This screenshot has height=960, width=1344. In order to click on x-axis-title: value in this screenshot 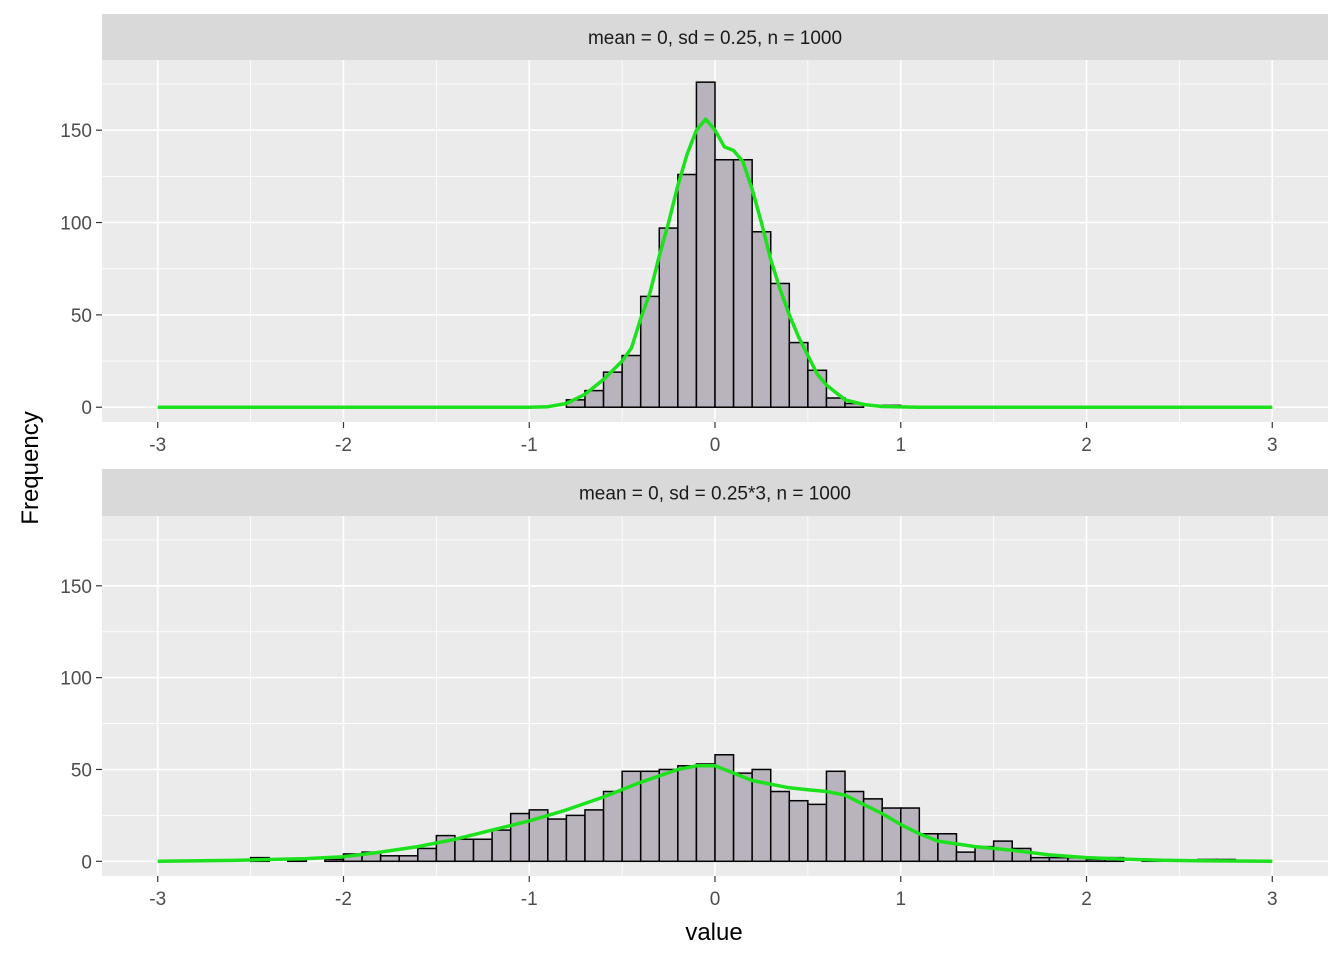, I will do `click(713, 932)`.